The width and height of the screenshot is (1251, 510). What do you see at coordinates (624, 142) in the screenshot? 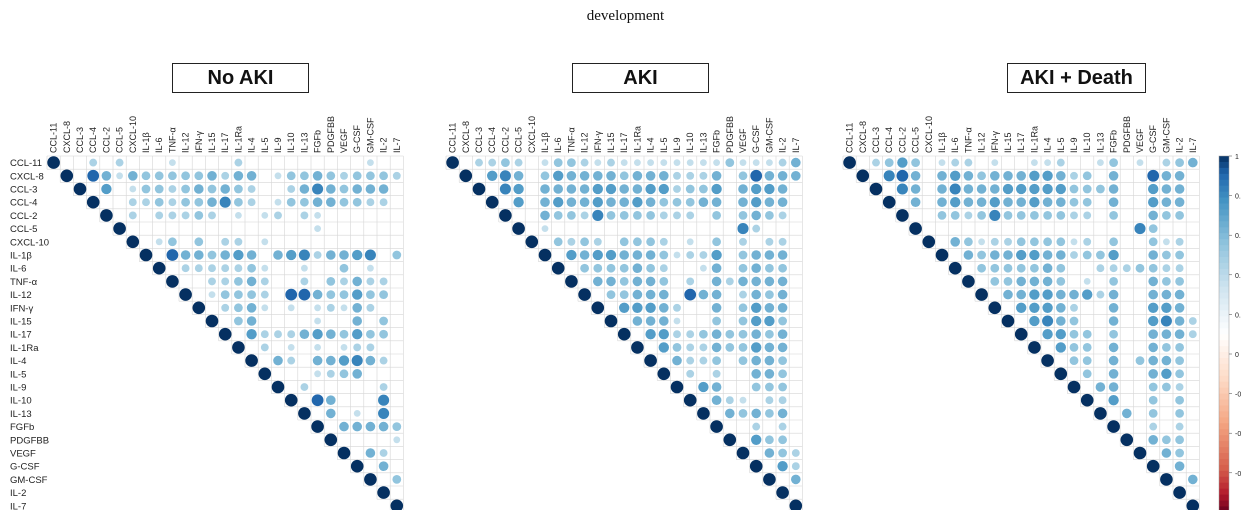
I see `column-label: IL-17` at bounding box center [624, 142].